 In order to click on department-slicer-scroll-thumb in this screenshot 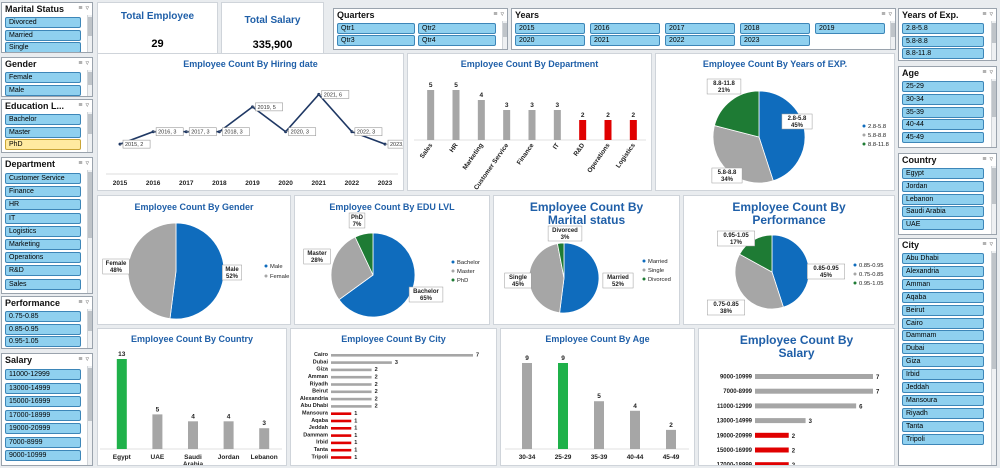, I will do `click(90, 205)`.